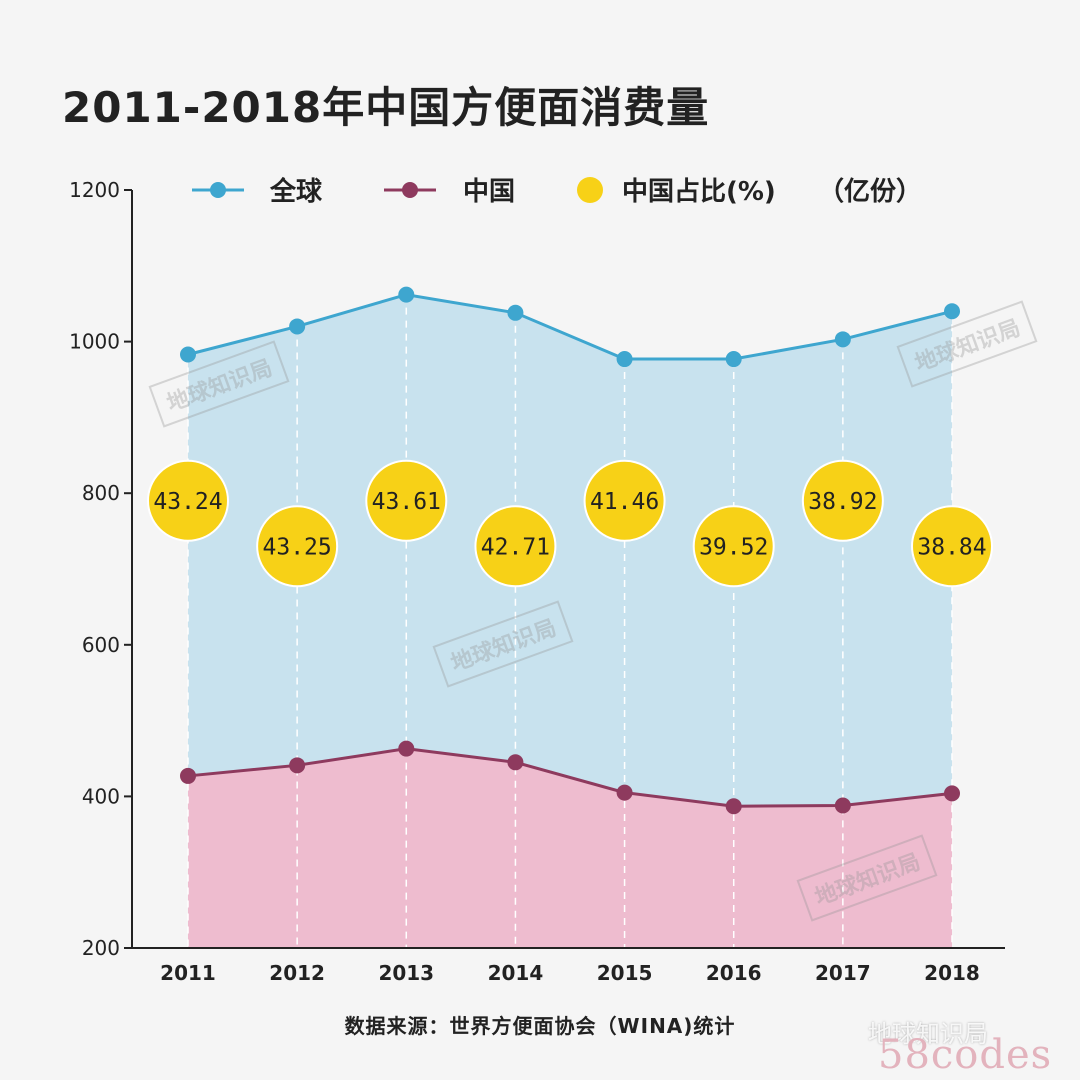 The image size is (1080, 1080). What do you see at coordinates (188, 973) in the screenshot?
I see `x-tick-label: 2011` at bounding box center [188, 973].